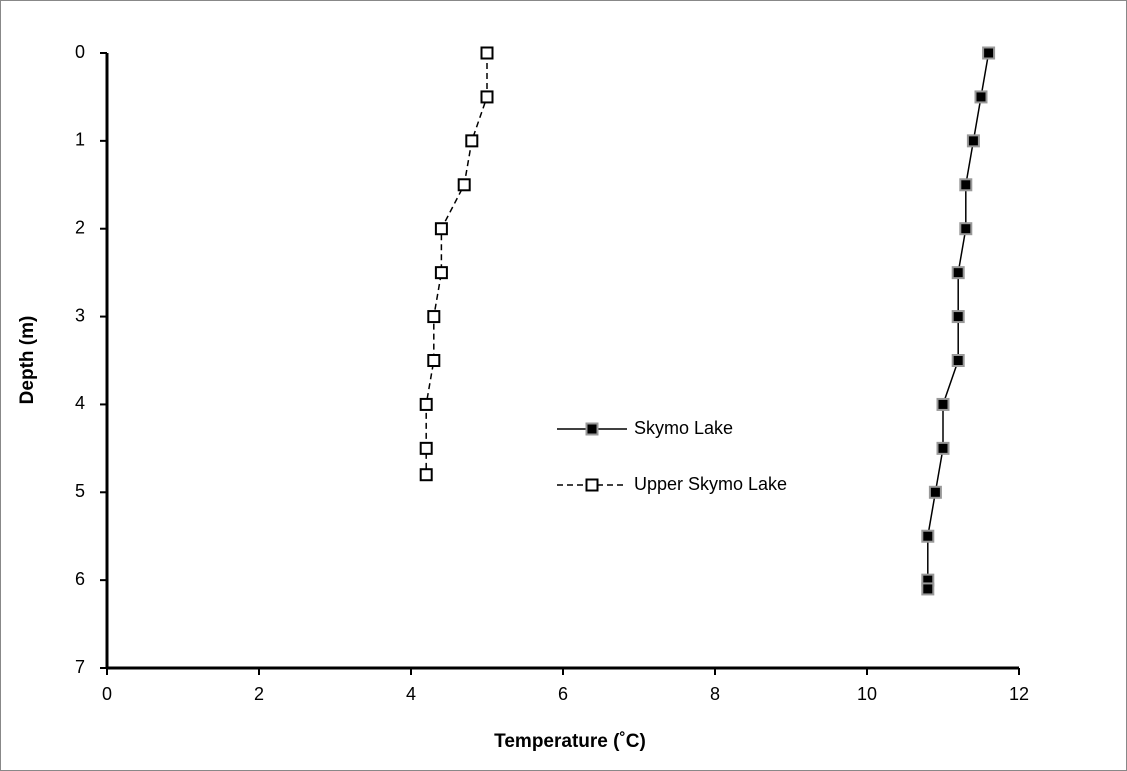  Describe the element at coordinates (563, 694) in the screenshot. I see `x-tick-label: 6` at that location.